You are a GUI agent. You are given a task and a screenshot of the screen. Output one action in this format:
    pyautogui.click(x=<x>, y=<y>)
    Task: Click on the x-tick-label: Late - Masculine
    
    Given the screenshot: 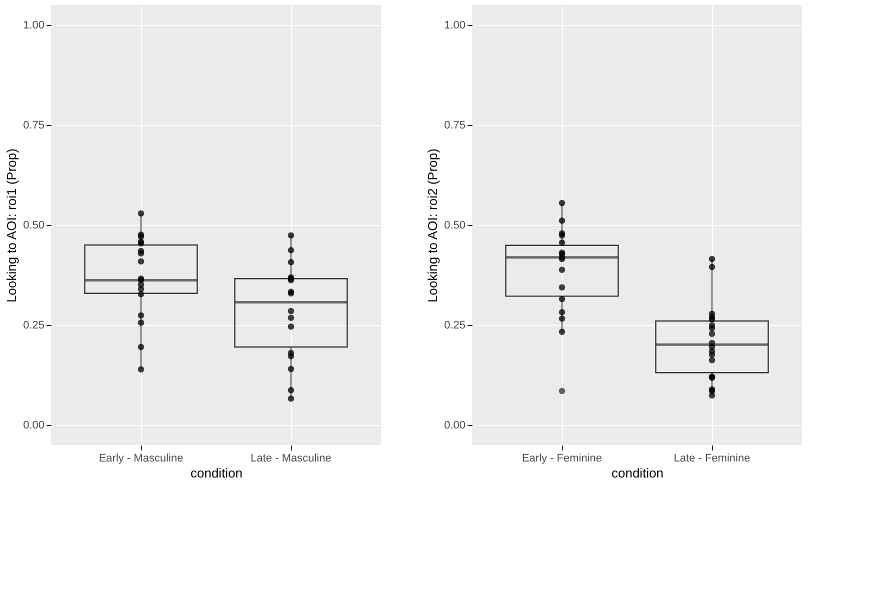 What is the action you would take?
    pyautogui.click(x=291, y=458)
    